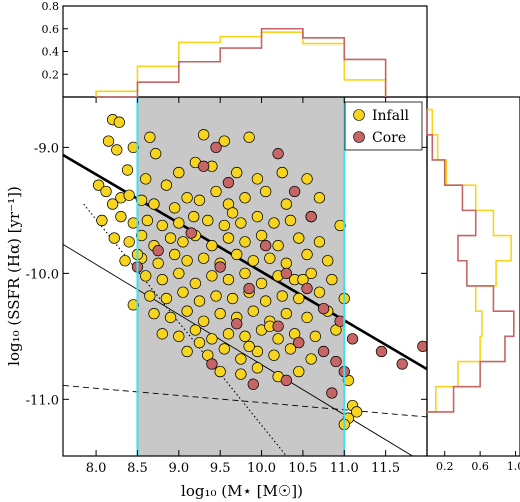 The image size is (520, 502). What do you see at coordinates (389, 138) in the screenshot?
I see `legend-label-core: Core` at bounding box center [389, 138].